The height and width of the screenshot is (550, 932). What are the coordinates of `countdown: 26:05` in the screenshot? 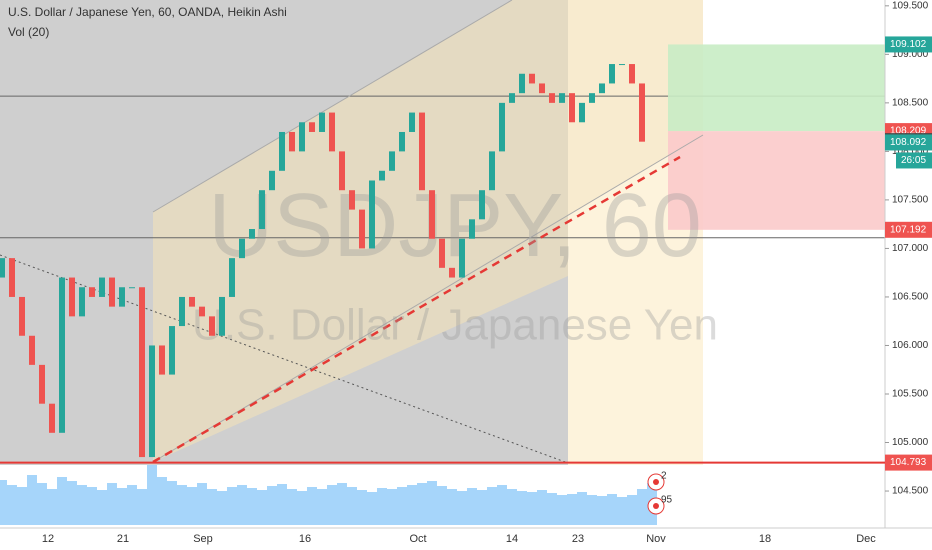 It's located at (913, 160).